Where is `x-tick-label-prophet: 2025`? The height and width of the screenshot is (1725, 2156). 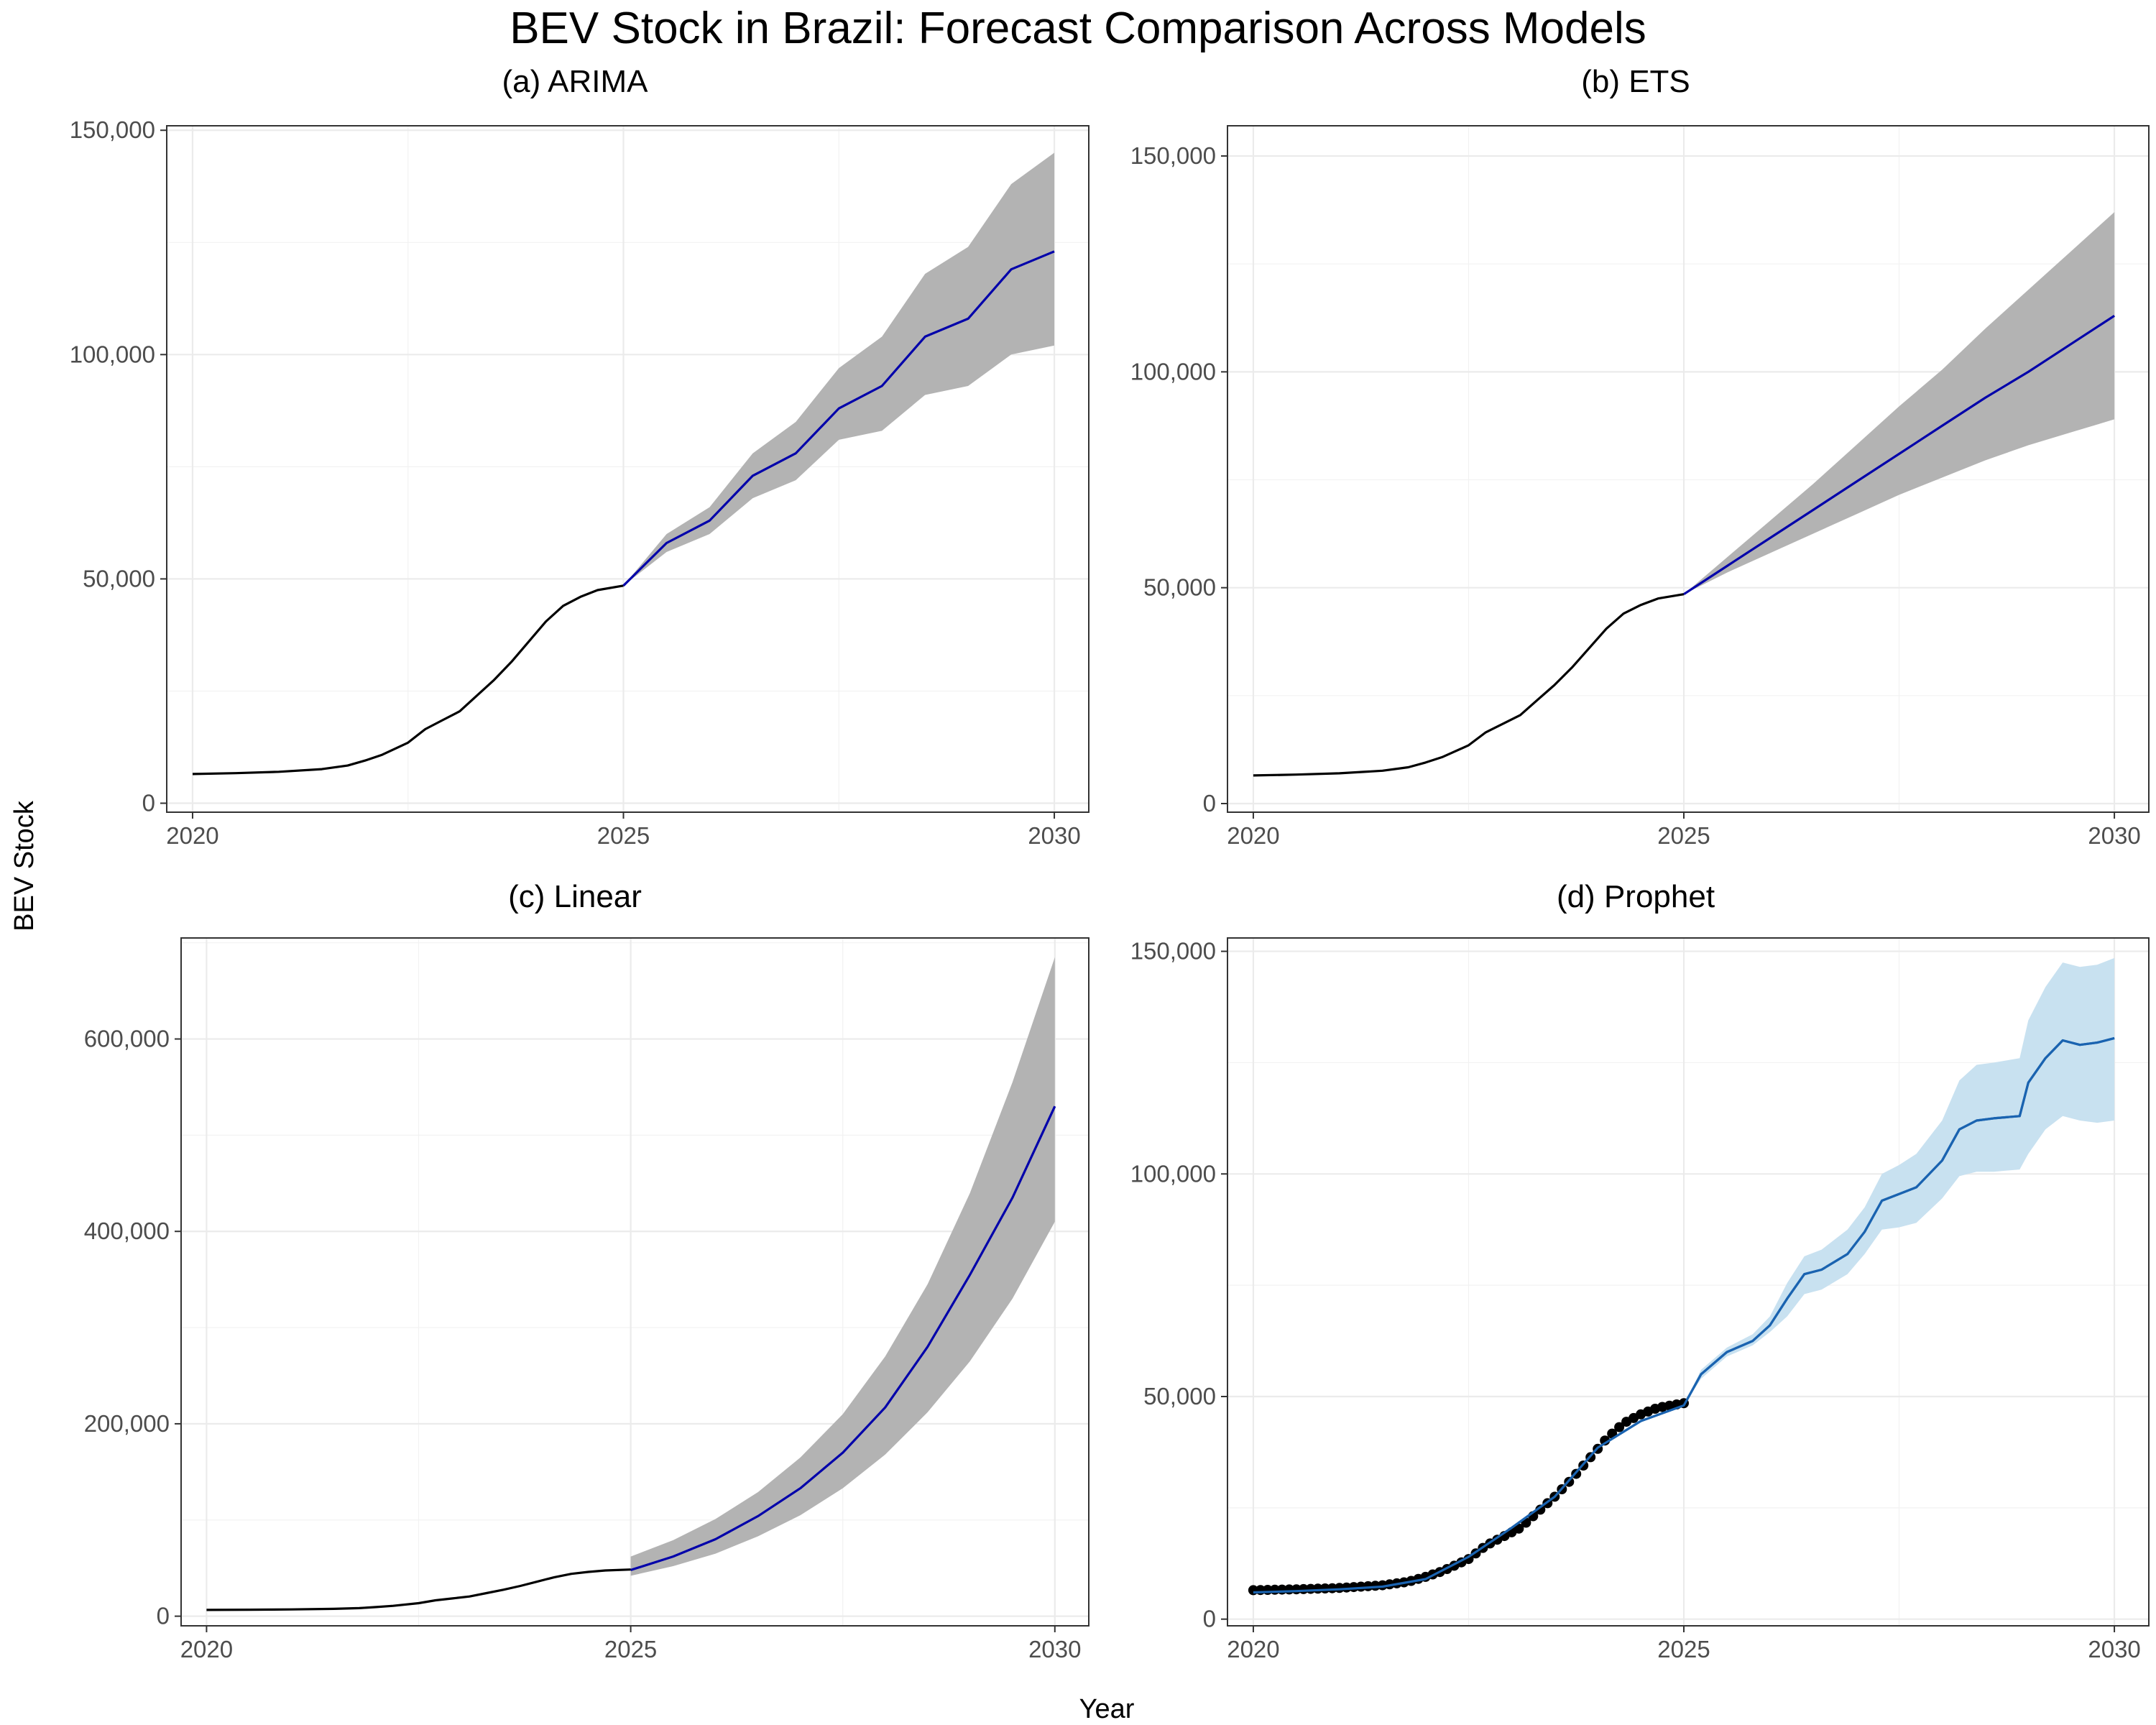
x-tick-label-prophet: 2025 is located at coordinates (1684, 1649).